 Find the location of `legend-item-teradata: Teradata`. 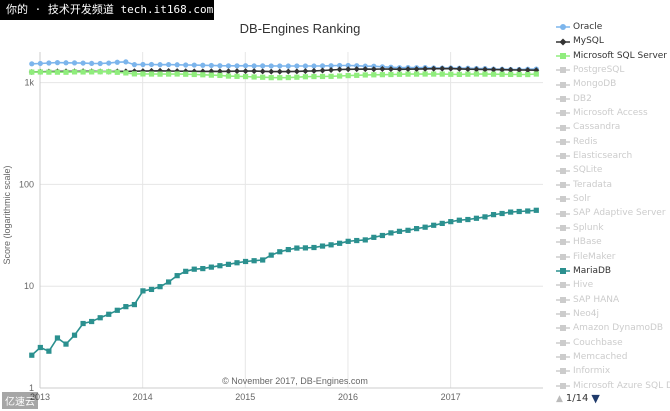

legend-item-teradata: Teradata is located at coordinates (613, 185).